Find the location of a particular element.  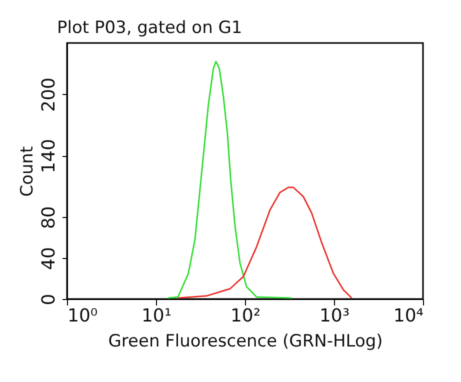

chart-title: Plot P03, gated on G1 is located at coordinates (149, 28).